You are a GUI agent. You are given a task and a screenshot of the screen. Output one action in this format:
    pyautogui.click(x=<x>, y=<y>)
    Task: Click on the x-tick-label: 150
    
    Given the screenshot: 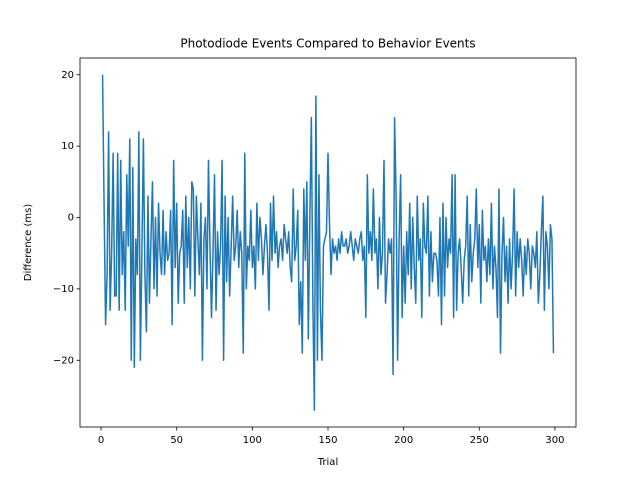 What is the action you would take?
    pyautogui.click(x=327, y=440)
    